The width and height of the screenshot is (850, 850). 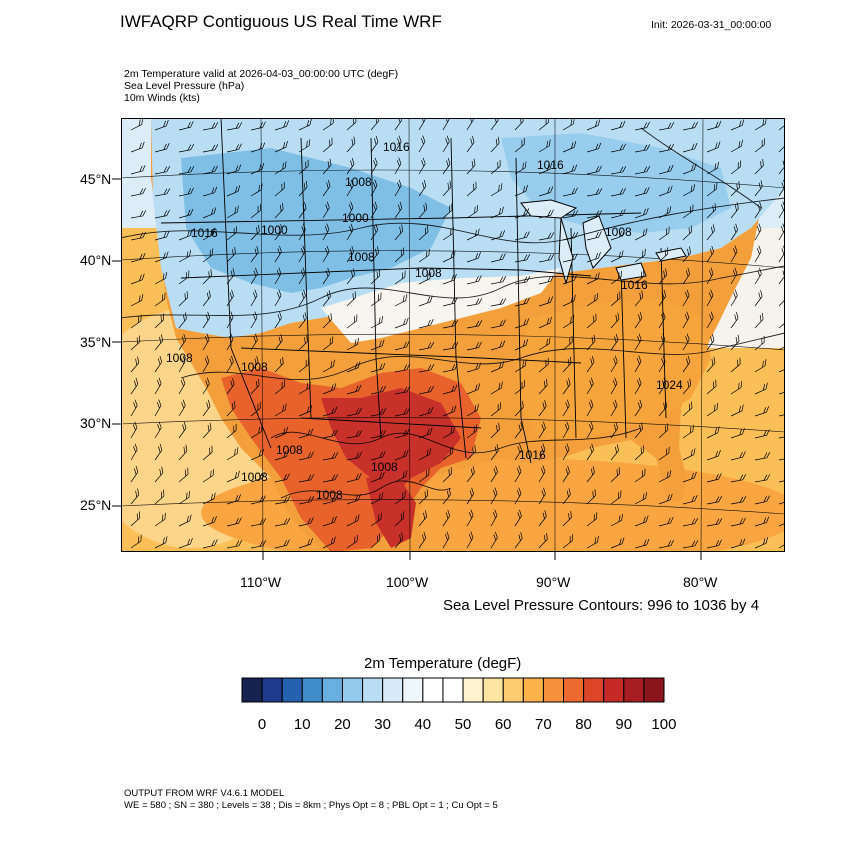 I want to click on great-lakes, so click(x=603, y=242).